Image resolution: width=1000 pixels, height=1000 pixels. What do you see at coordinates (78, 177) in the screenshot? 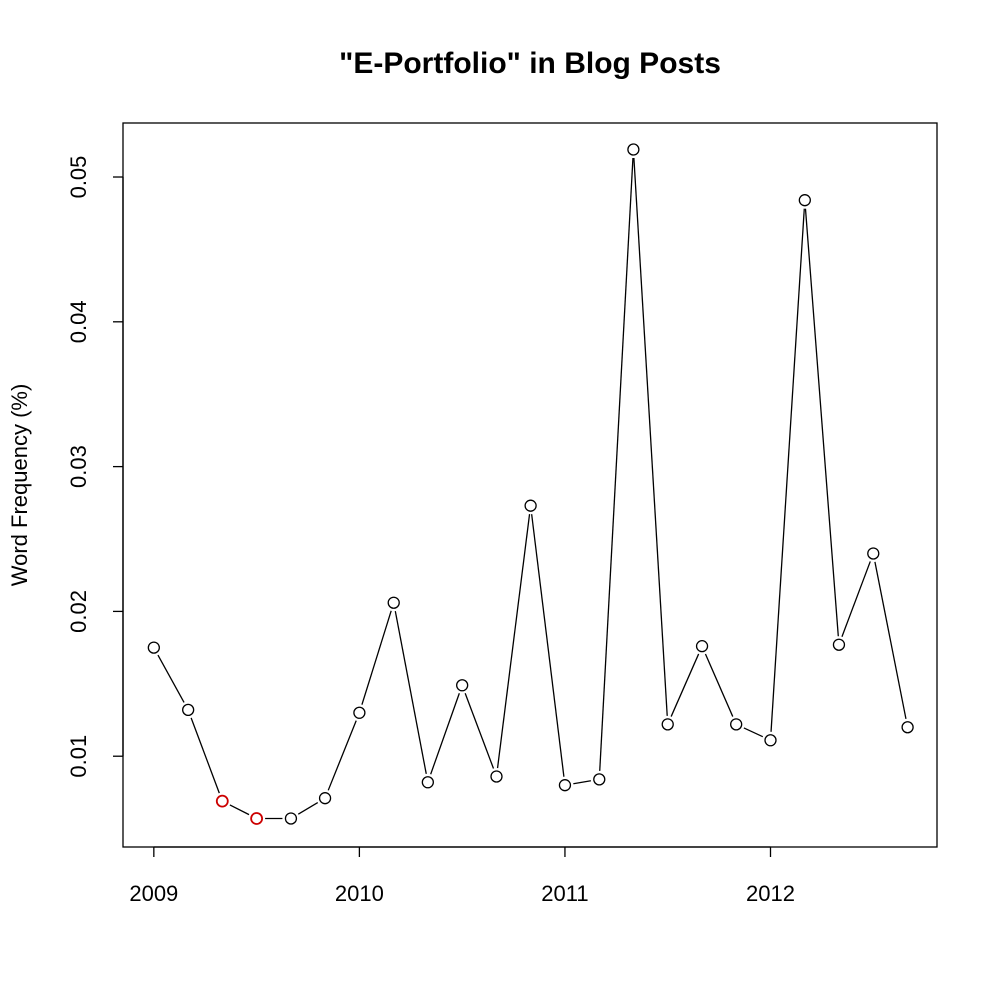
I see `y-tick-label: 0.05` at bounding box center [78, 177].